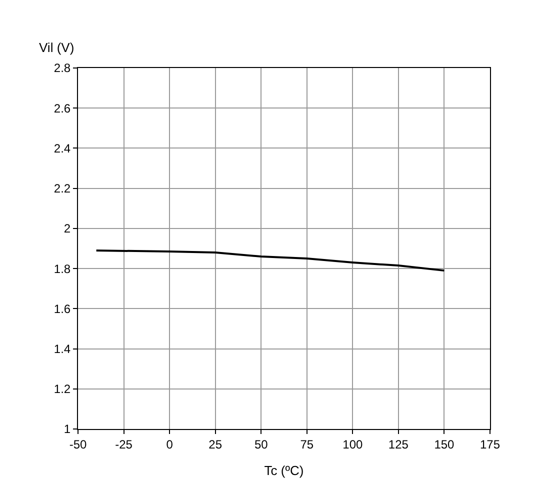  What do you see at coordinates (215, 444) in the screenshot?
I see `x-tick-label: 25` at bounding box center [215, 444].